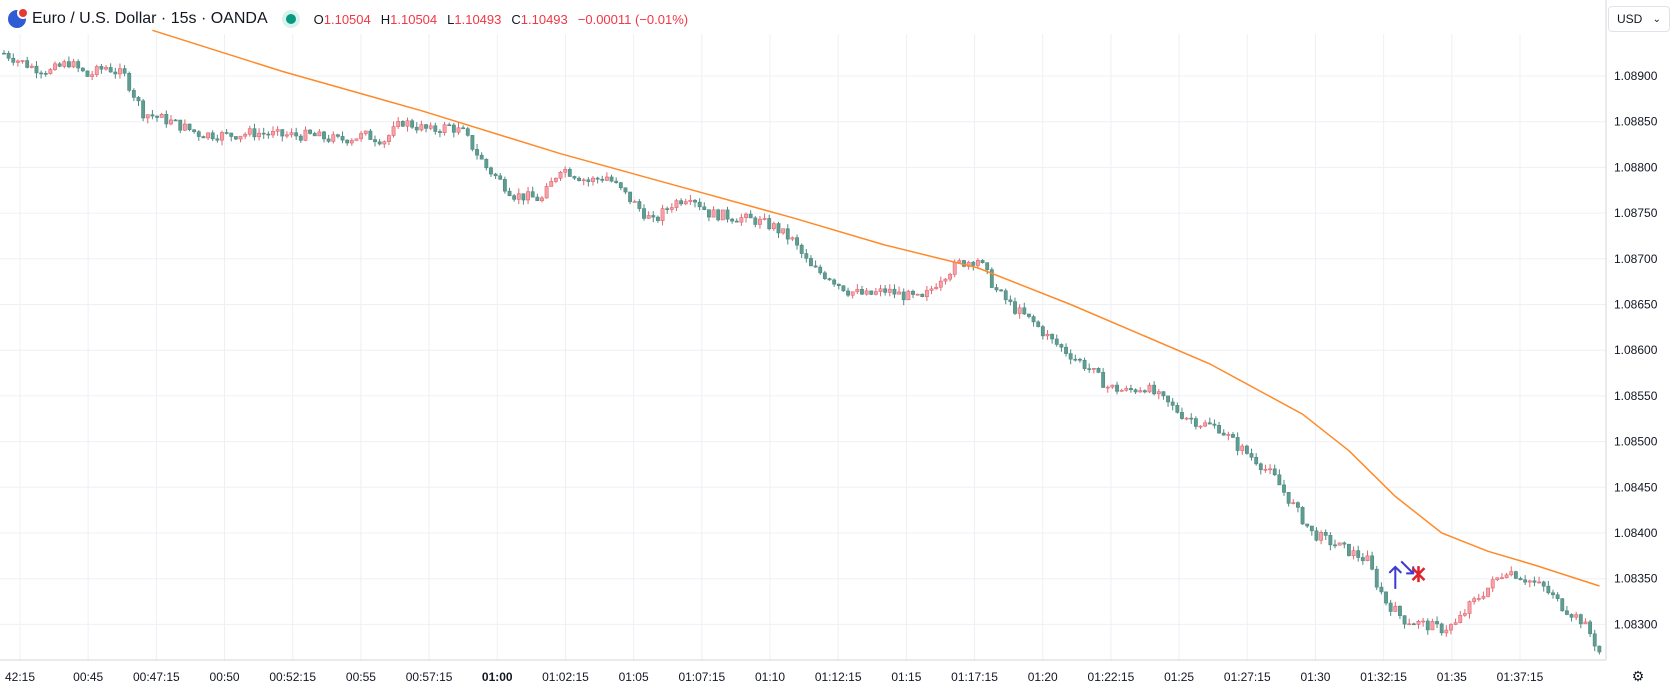 The width and height of the screenshot is (1679, 689). I want to click on currency-selector: USD ⌄, so click(1639, 19).